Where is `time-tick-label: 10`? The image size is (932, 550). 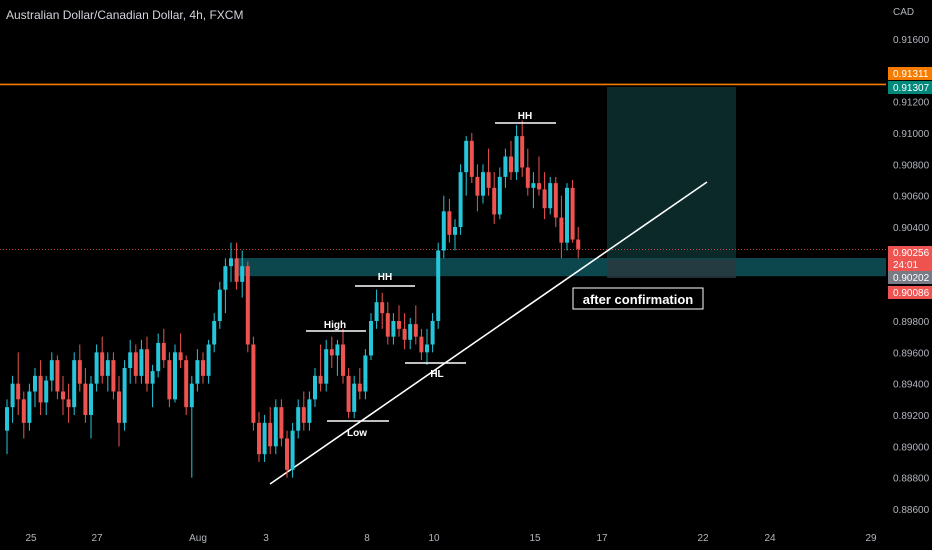 time-tick-label: 10 is located at coordinates (434, 538).